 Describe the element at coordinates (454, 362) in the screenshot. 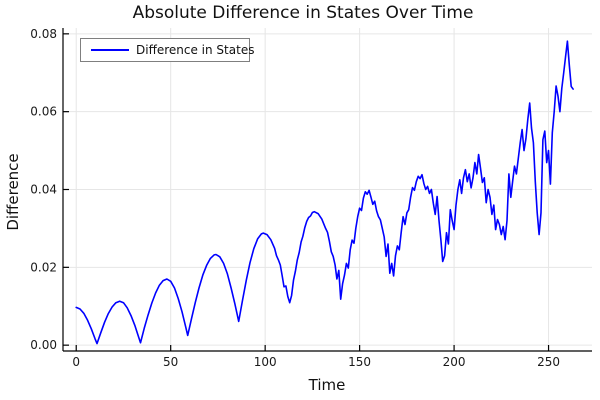

I see `x-tick-label: 200` at that location.